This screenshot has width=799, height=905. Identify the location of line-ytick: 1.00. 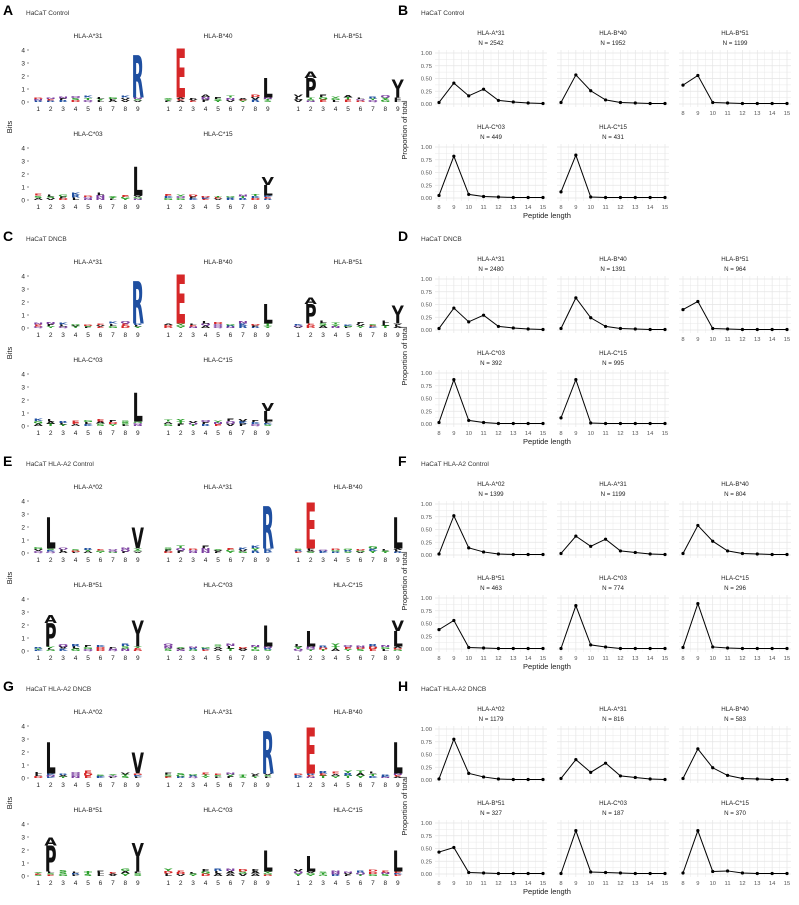
(426, 824).